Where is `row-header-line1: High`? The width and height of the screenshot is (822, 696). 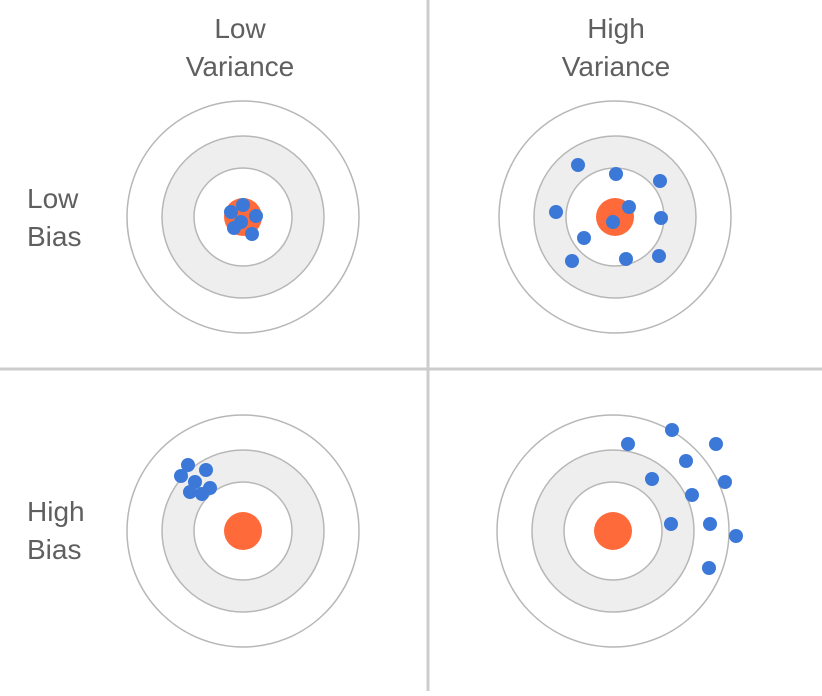 row-header-line1: High is located at coordinates (56, 511).